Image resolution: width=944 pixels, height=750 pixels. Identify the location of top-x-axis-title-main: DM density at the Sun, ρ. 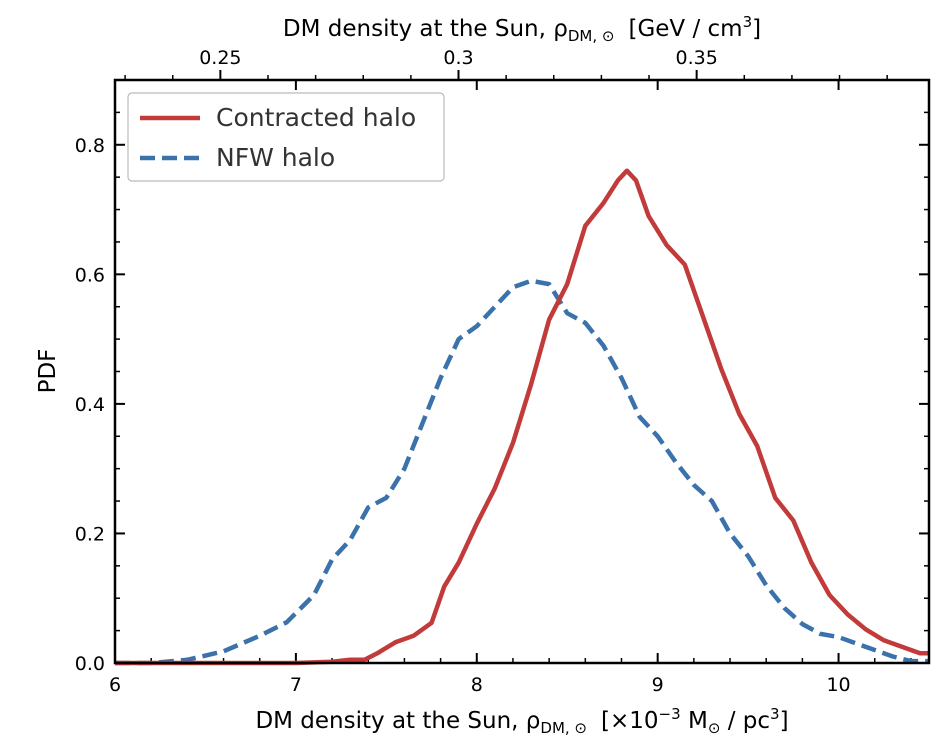
(425, 29).